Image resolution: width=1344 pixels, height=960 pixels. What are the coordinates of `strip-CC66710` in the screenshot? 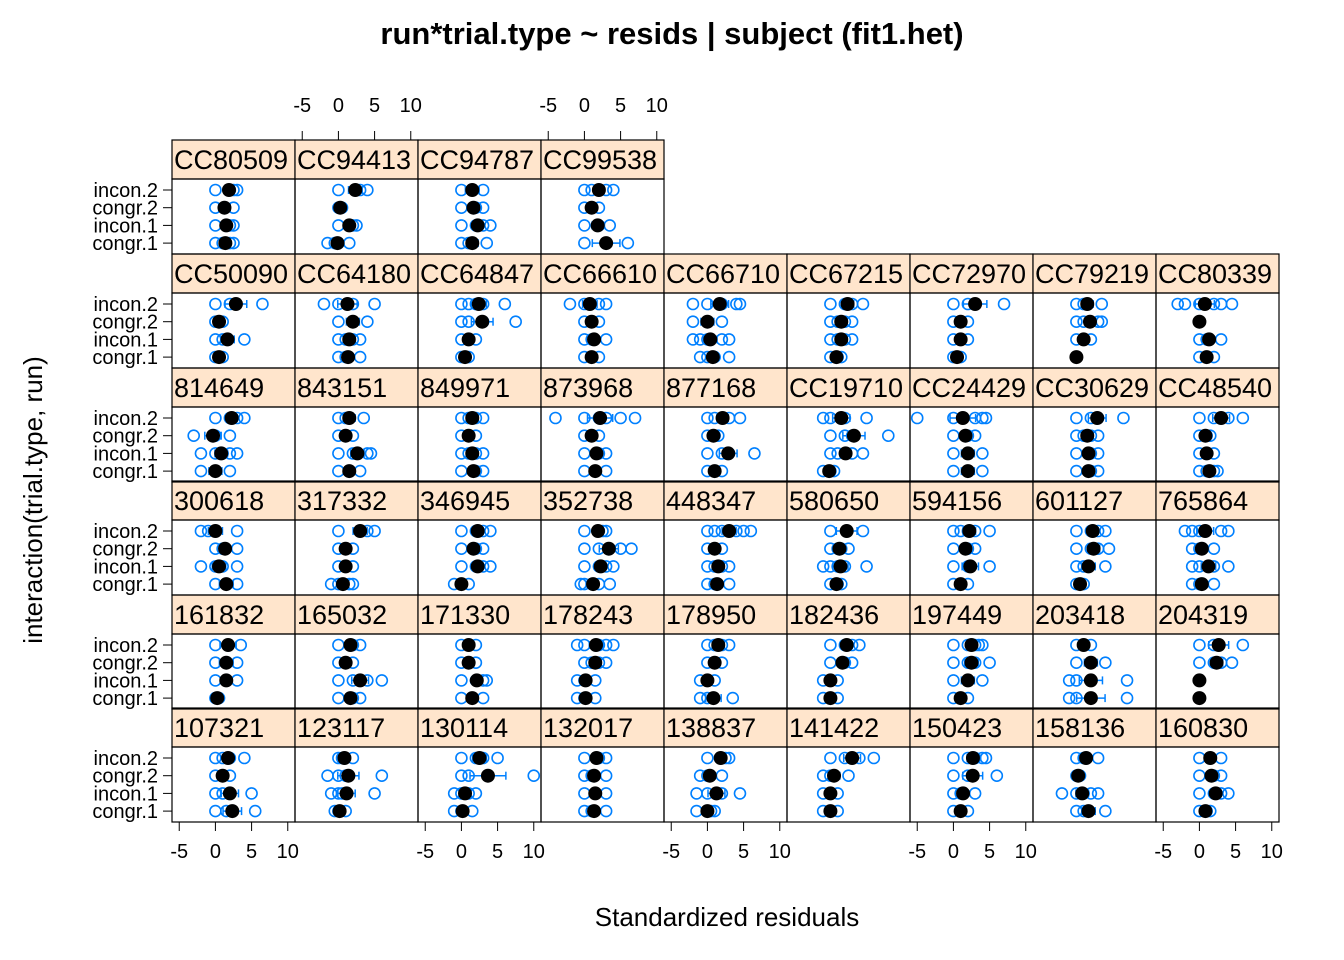 It's located at (725, 273).